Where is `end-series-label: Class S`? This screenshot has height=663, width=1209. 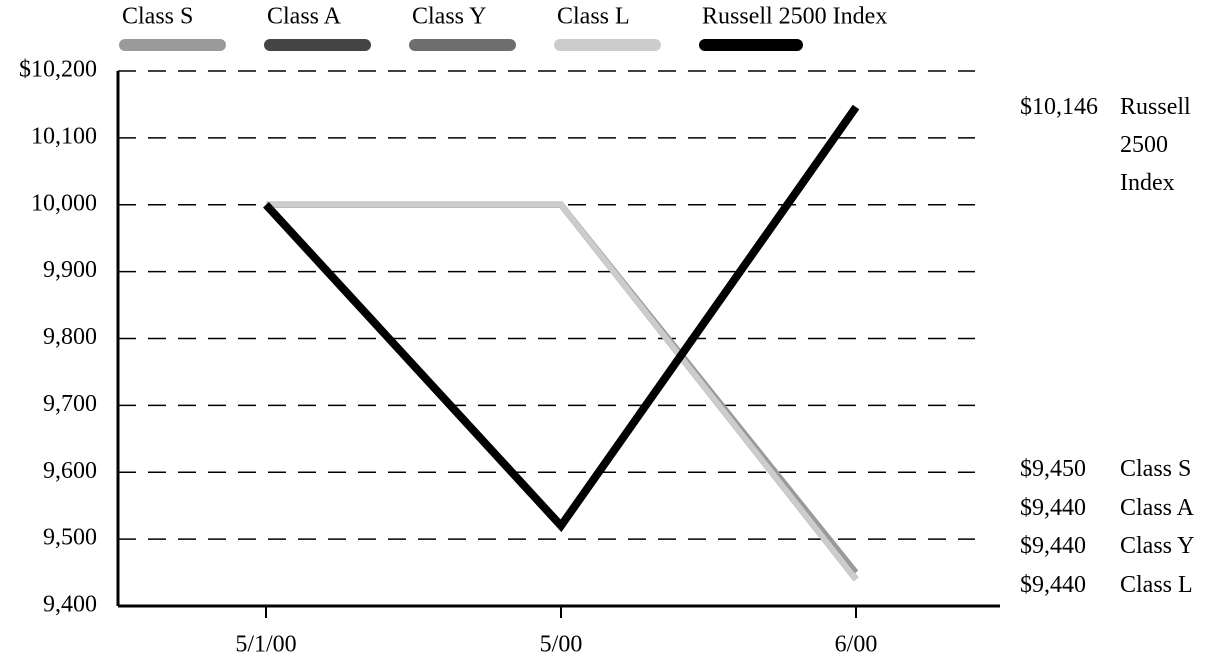
end-series-label: Class S is located at coordinates (1156, 469).